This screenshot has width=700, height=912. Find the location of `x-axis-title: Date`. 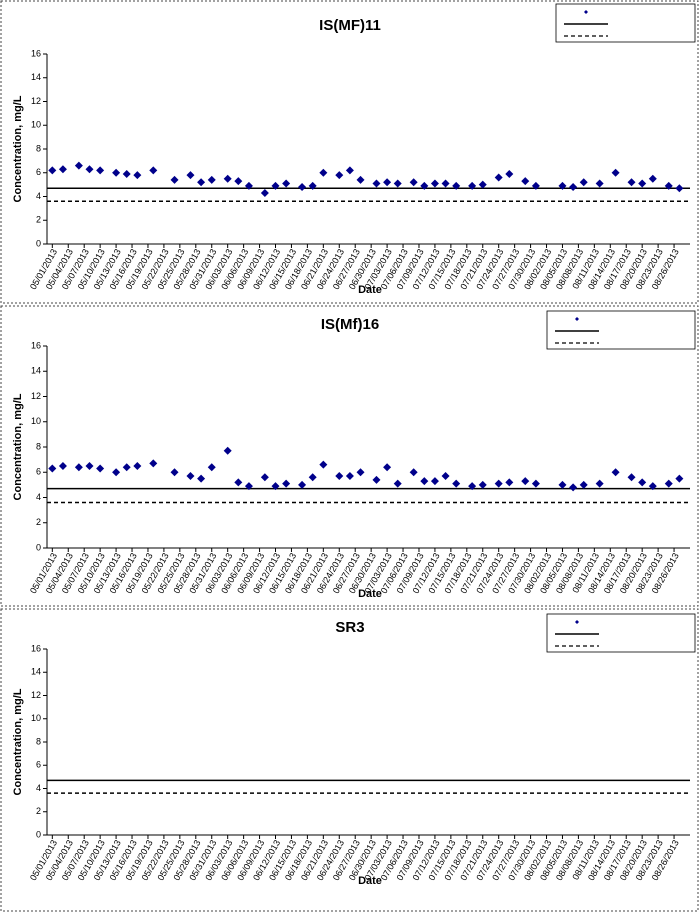

x-axis-title: Date is located at coordinates (370, 881).